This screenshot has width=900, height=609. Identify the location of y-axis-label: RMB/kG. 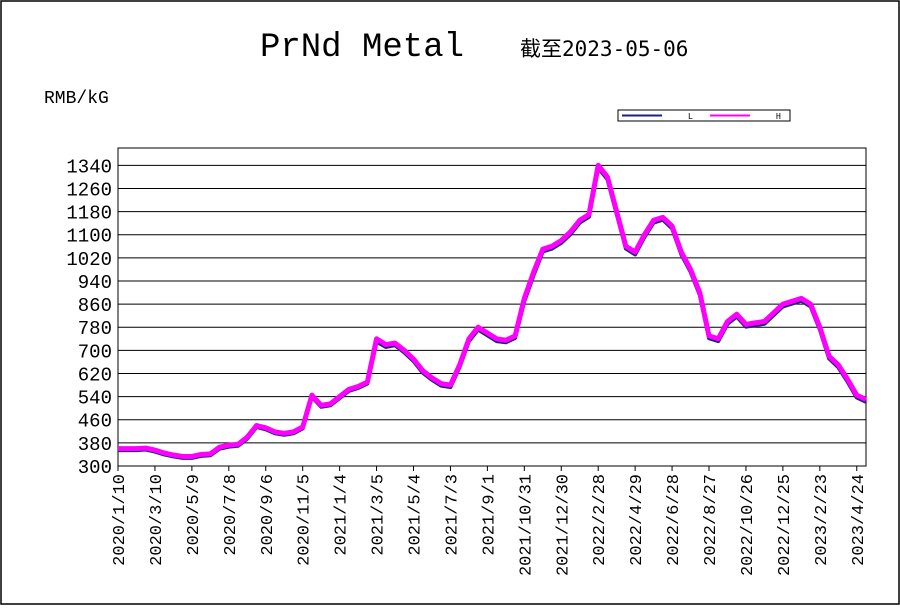
(76, 99).